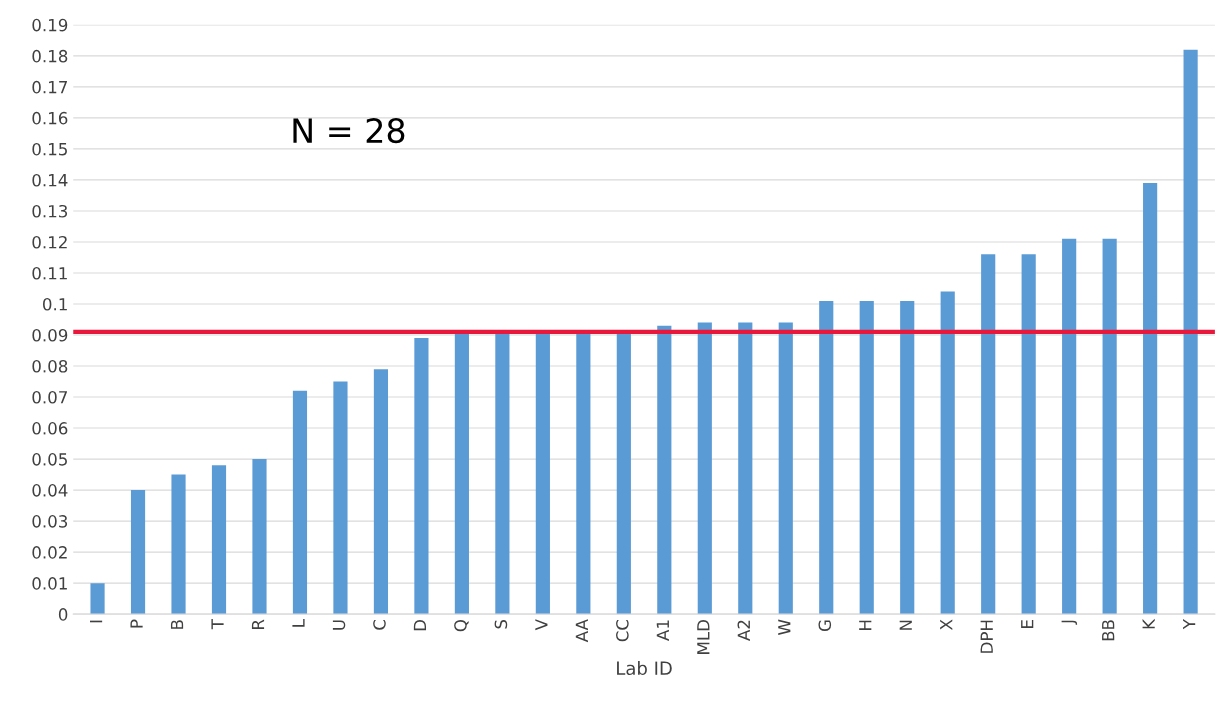 This screenshot has width=1221, height=710. Describe the element at coordinates (644, 668) in the screenshot. I see `x-axis-title: Lab ID` at that location.